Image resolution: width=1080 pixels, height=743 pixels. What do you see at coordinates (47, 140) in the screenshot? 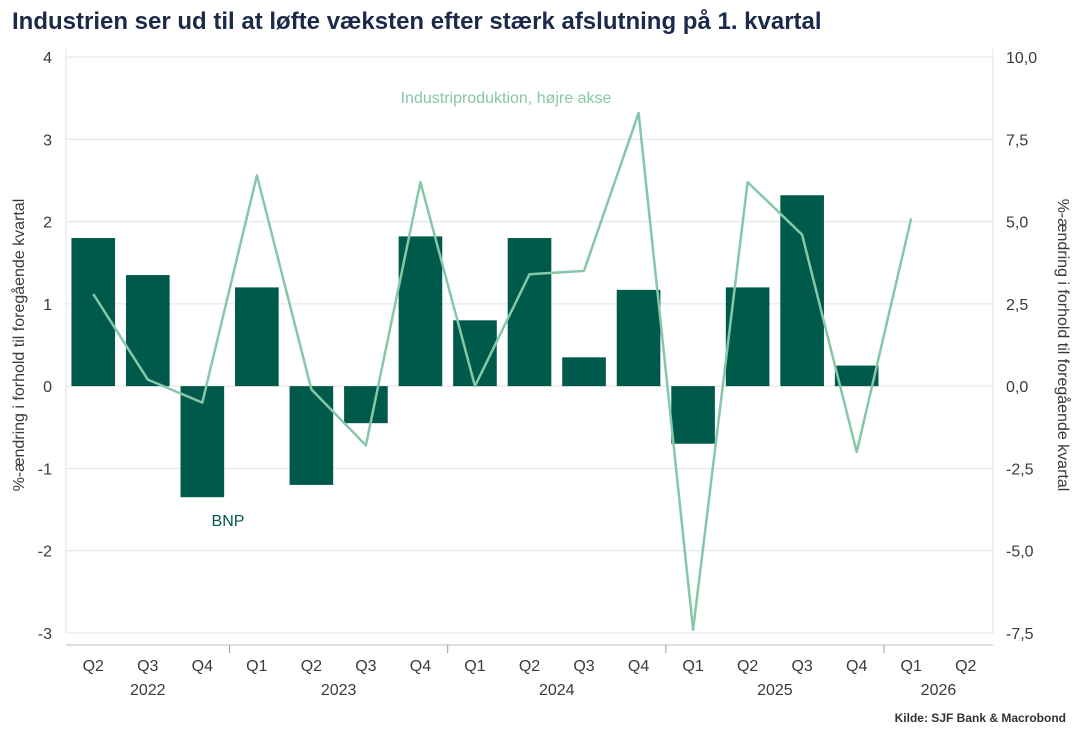
I see `y-left-tick-label: 3` at bounding box center [47, 140].